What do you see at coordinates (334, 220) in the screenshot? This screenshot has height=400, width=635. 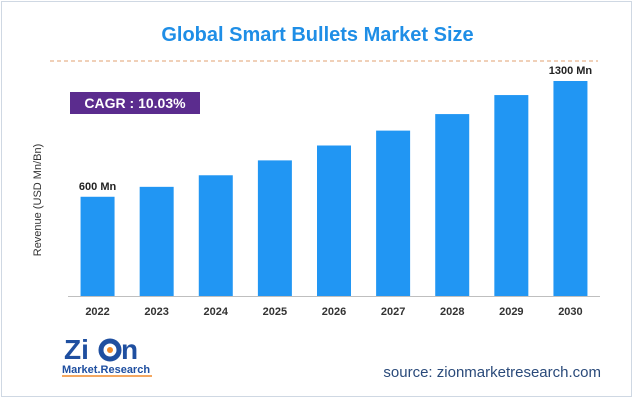 I see `bar-2026` at bounding box center [334, 220].